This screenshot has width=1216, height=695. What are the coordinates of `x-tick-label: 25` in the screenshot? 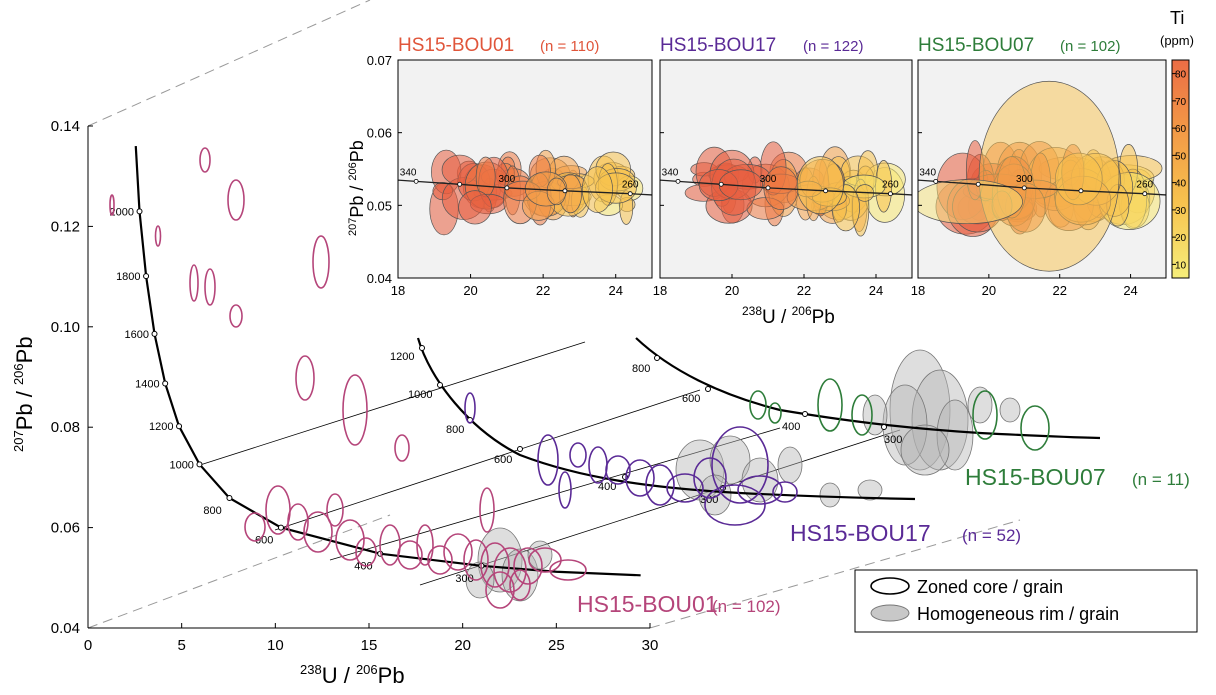 It's located at (556, 645).